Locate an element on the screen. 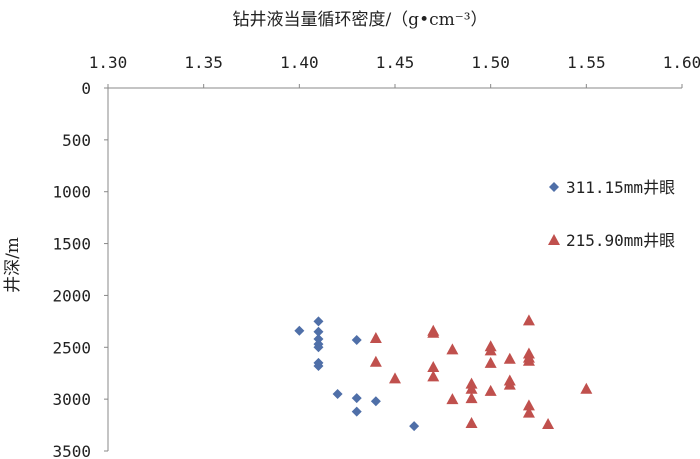 This screenshot has width=700, height=459. y-tick-label: 500 is located at coordinates (76, 140).